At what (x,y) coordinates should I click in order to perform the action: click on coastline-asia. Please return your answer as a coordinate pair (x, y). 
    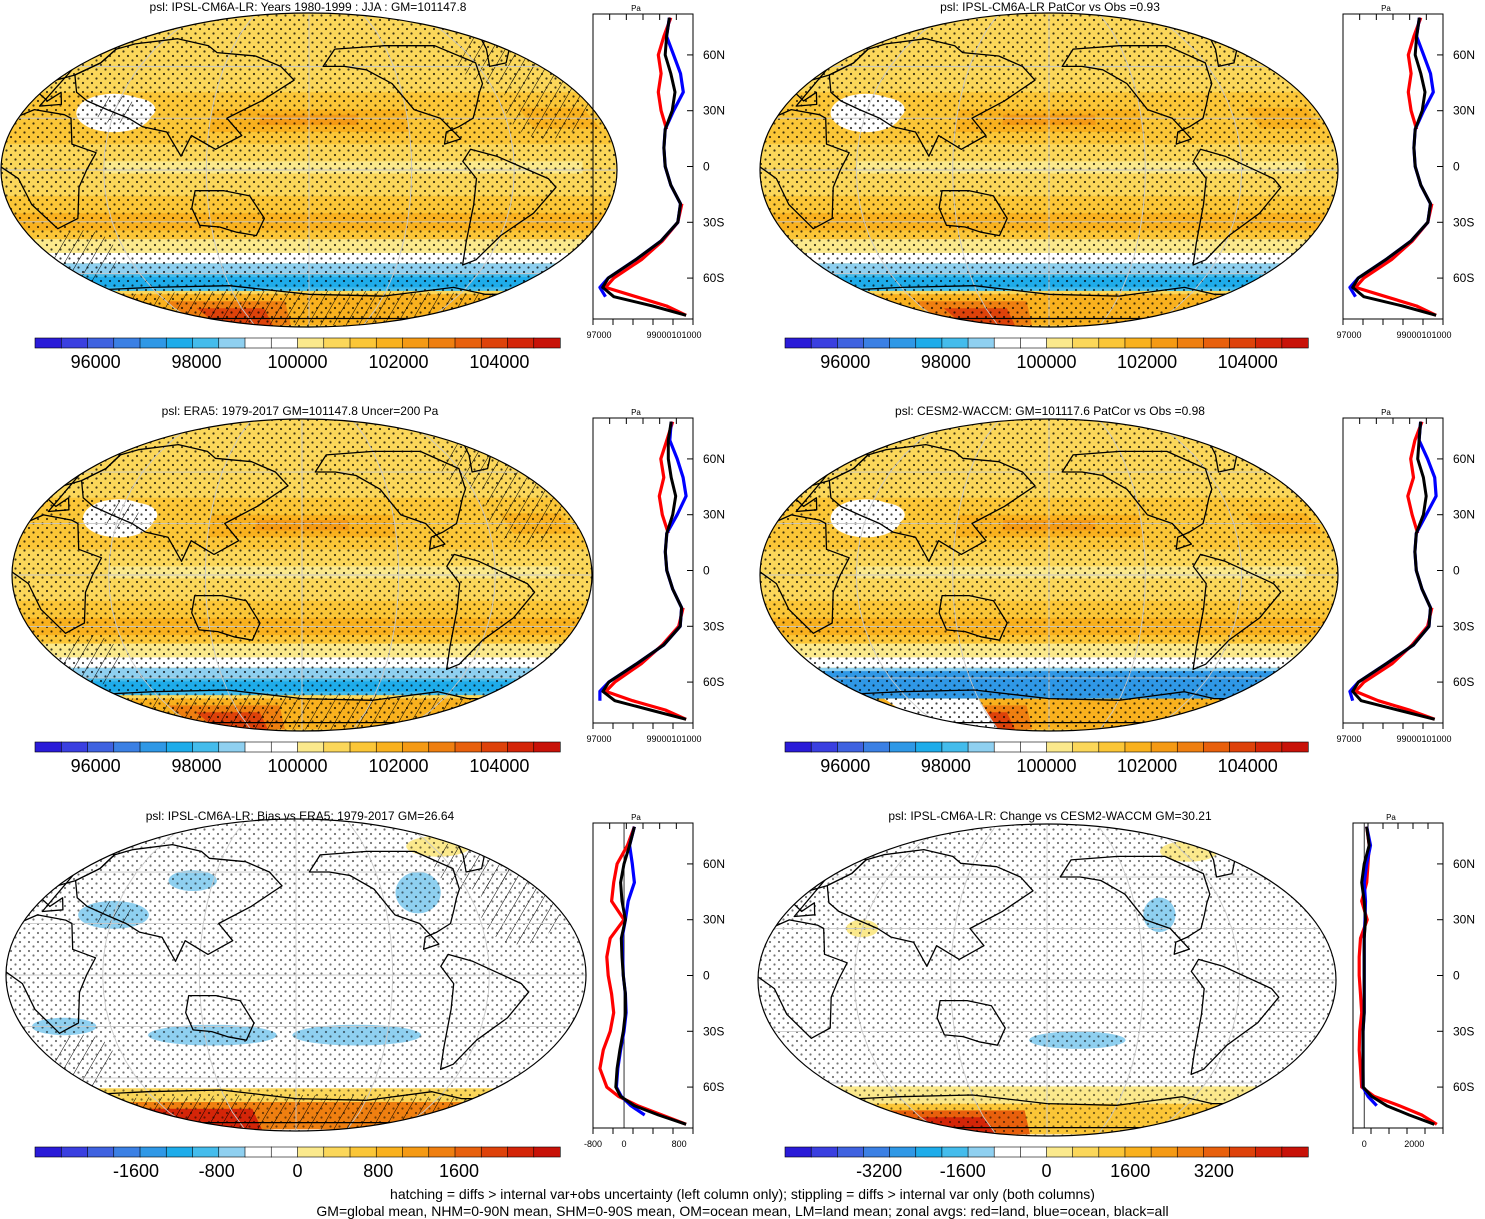
    Looking at the image, I should click on (932, 97).